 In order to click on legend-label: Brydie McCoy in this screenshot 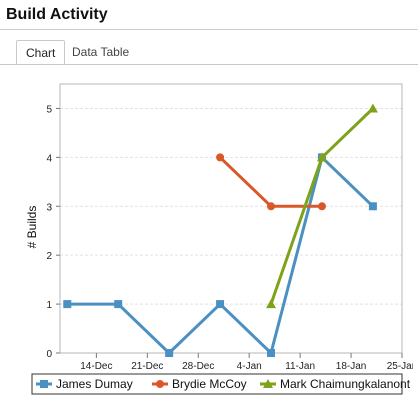, I will do `click(209, 384)`.